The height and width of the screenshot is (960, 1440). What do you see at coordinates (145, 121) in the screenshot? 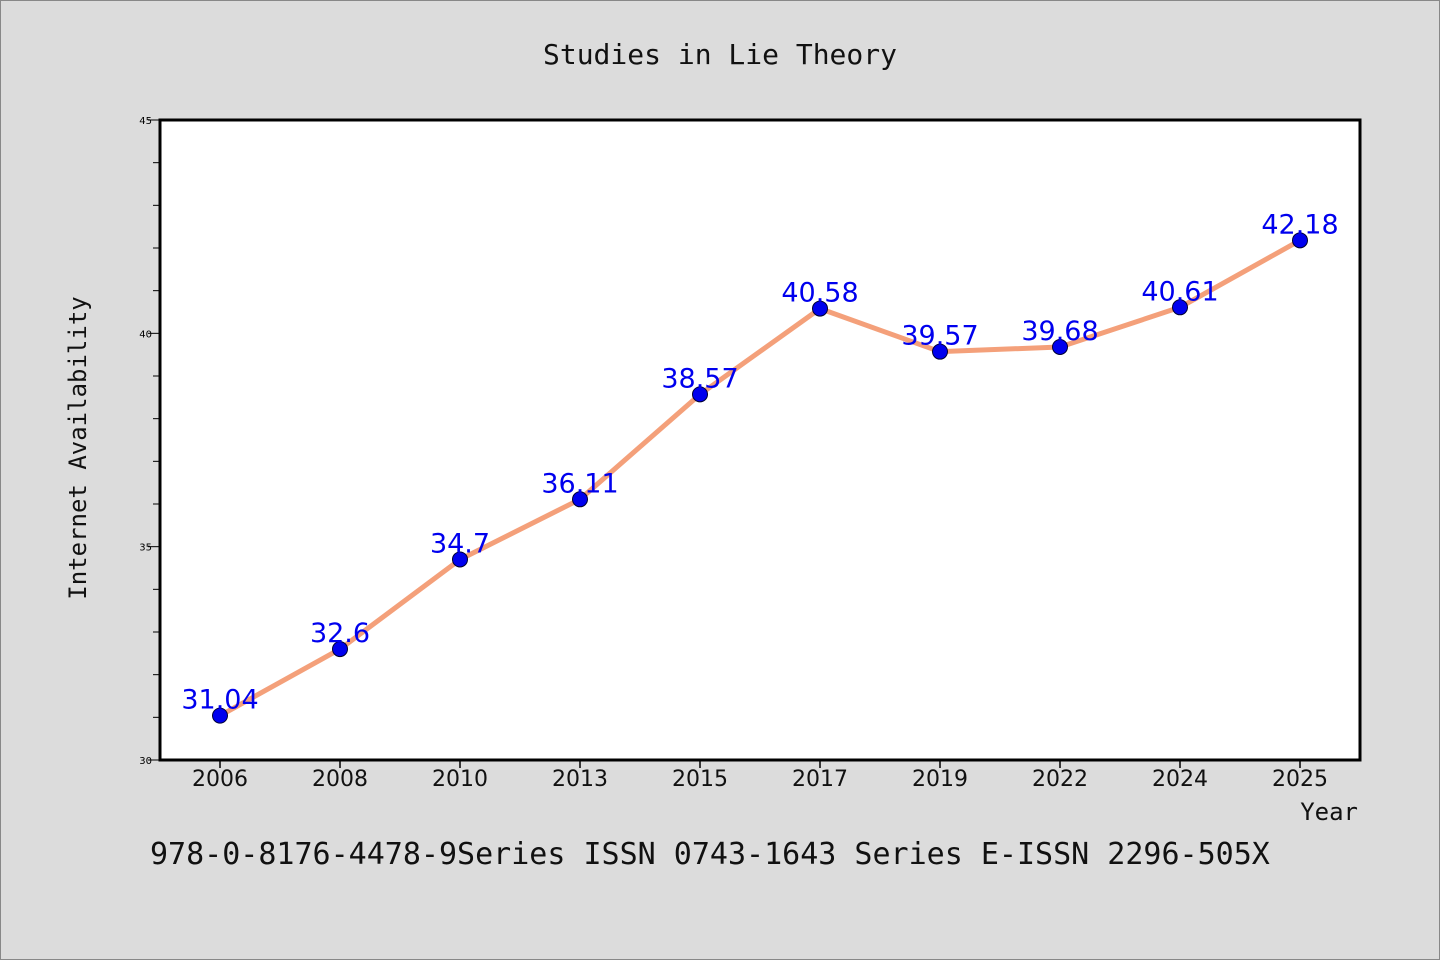
I see `y-tick-label: 45` at bounding box center [145, 121].